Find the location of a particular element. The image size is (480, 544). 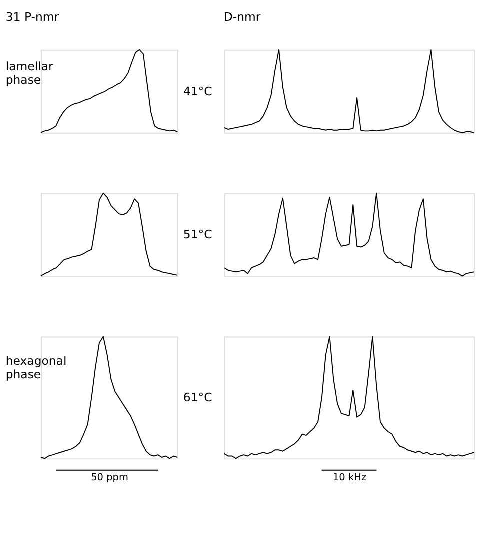

x-axis-title: 50 ppm is located at coordinates (109, 478).